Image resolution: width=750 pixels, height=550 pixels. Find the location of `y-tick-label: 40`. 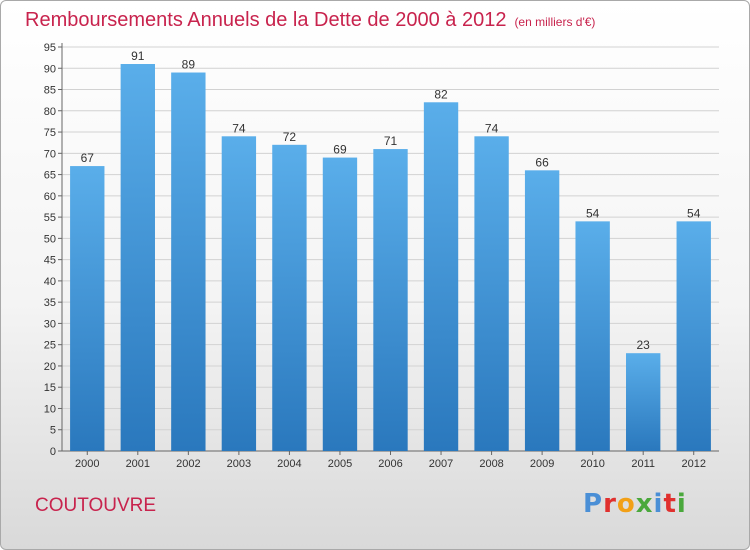

y-tick-label: 40 is located at coordinates (50, 282).